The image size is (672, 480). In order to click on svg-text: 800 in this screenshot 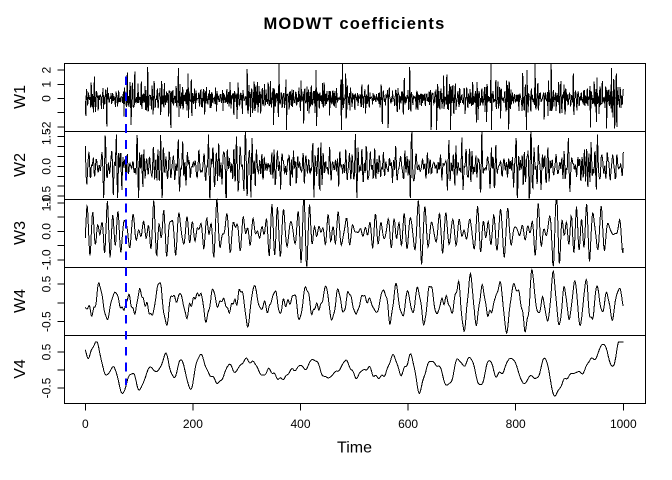, I will do `click(516, 424)`.